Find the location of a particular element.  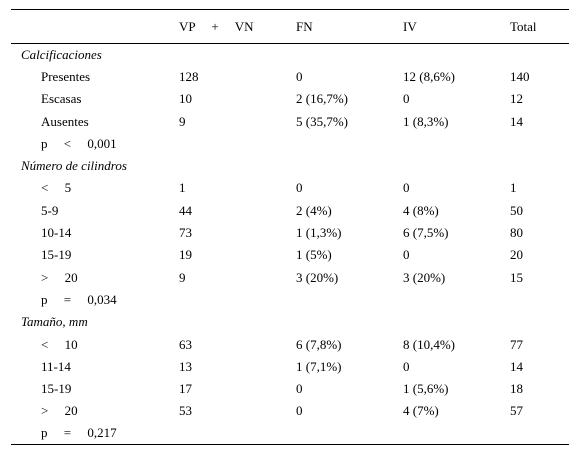

table-cell: 2 (16,7%) is located at coordinates (322, 99).